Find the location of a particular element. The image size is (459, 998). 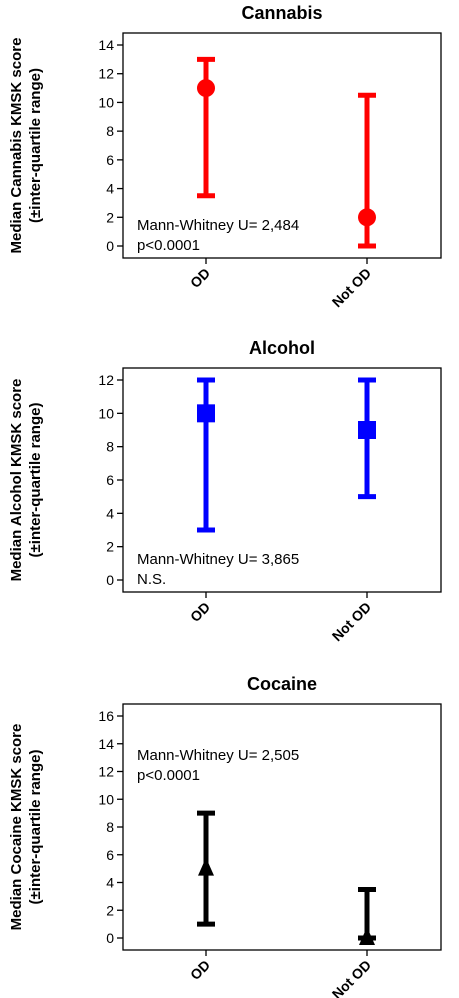

y-axis-label: Median Cocaine KMSK score is located at coordinates (16, 827).